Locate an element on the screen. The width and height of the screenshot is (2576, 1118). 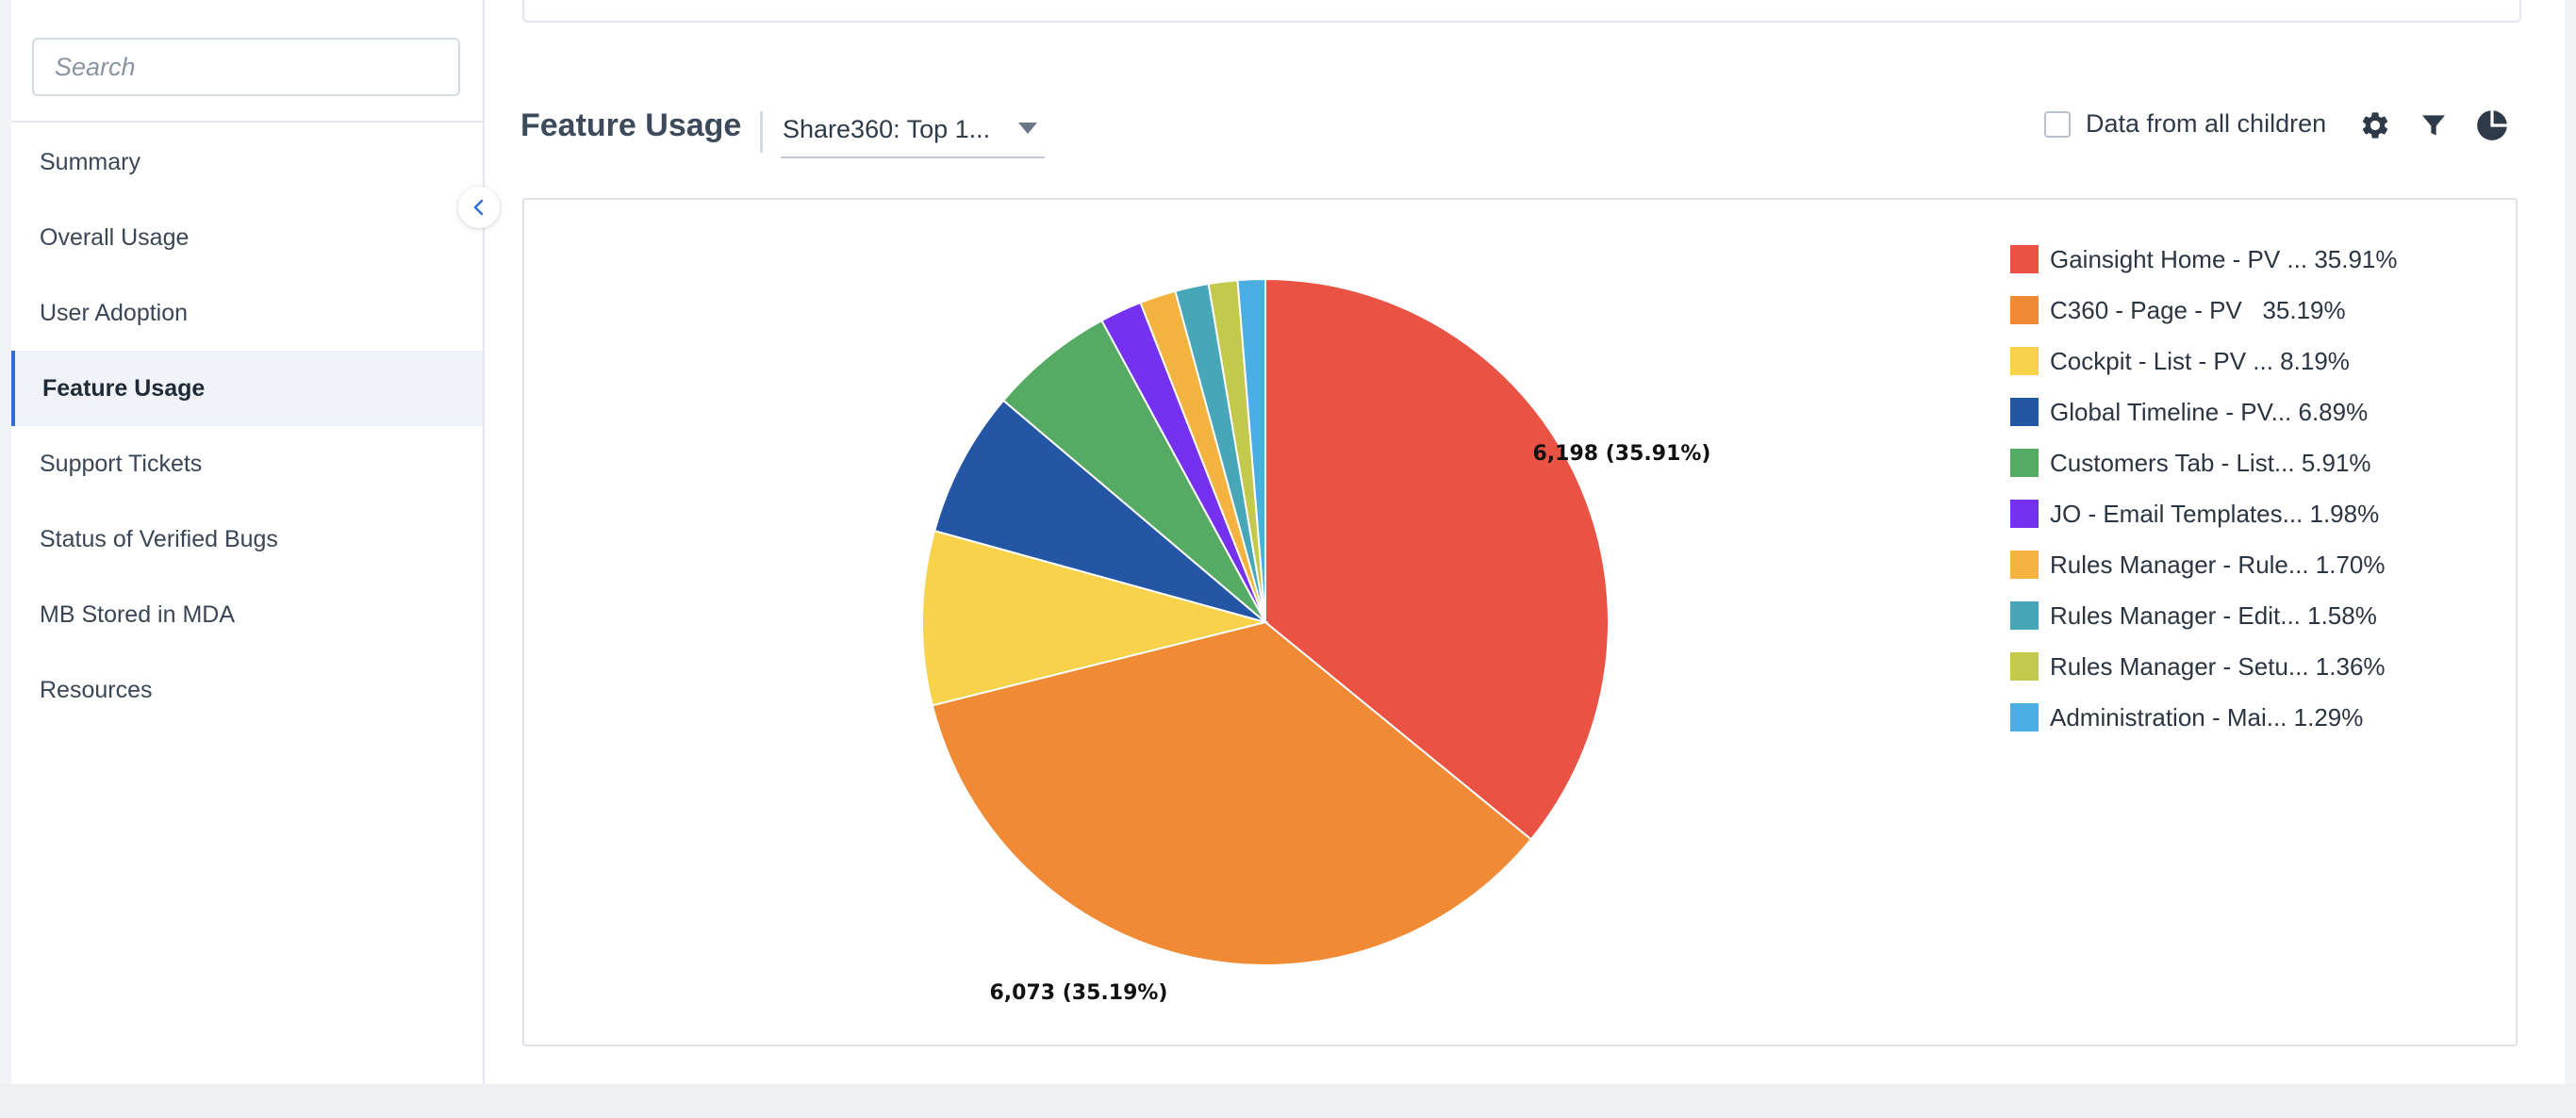
legend-item: Administration - Mai... 1.29% is located at coordinates (2255, 717).